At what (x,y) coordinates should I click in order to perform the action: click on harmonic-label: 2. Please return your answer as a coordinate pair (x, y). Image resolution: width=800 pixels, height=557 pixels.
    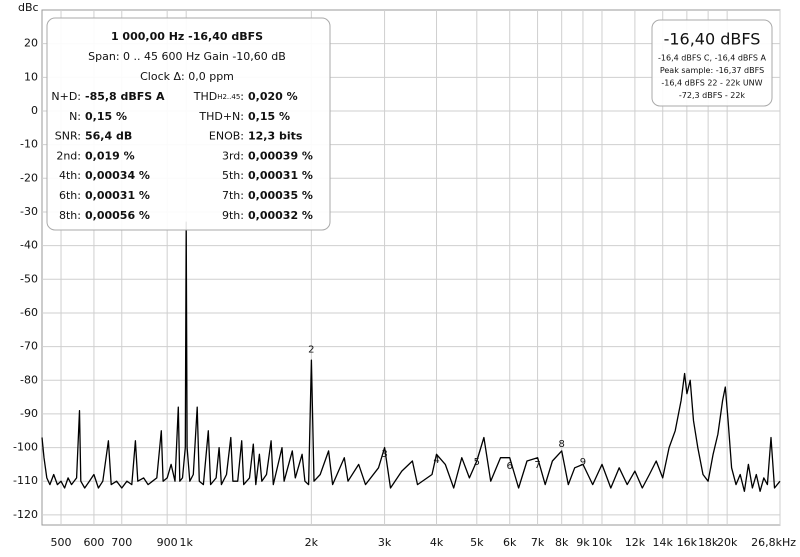
    Looking at the image, I should click on (311, 349).